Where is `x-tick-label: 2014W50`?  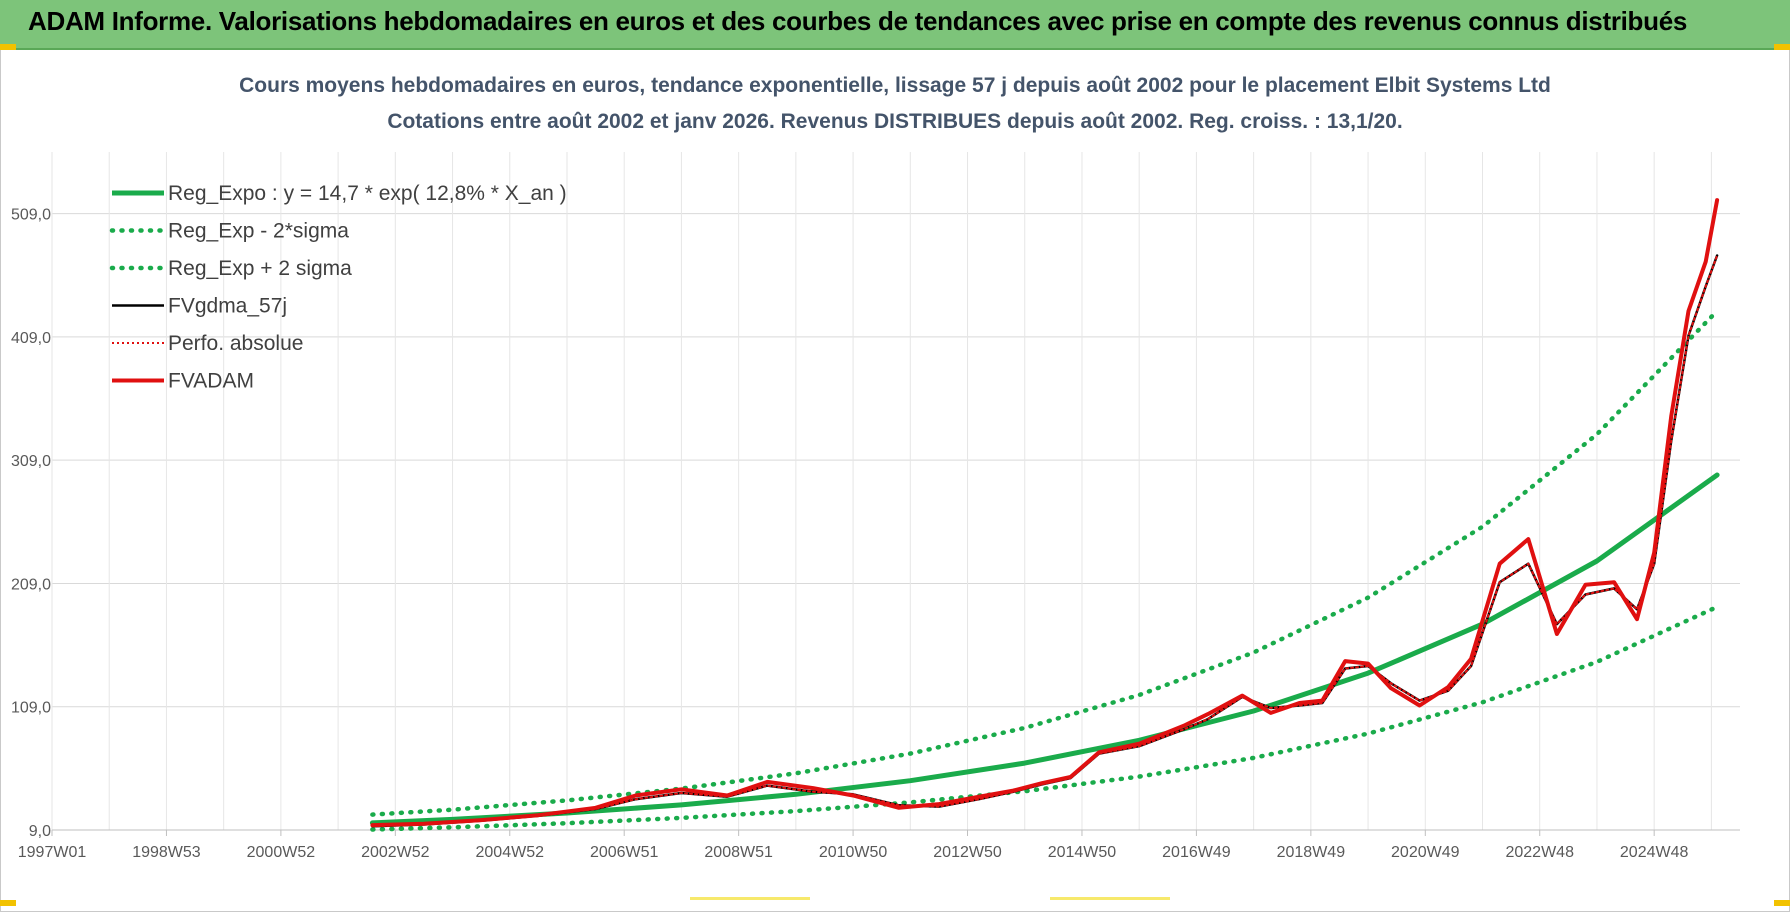 x-tick-label: 2014W50 is located at coordinates (1082, 852).